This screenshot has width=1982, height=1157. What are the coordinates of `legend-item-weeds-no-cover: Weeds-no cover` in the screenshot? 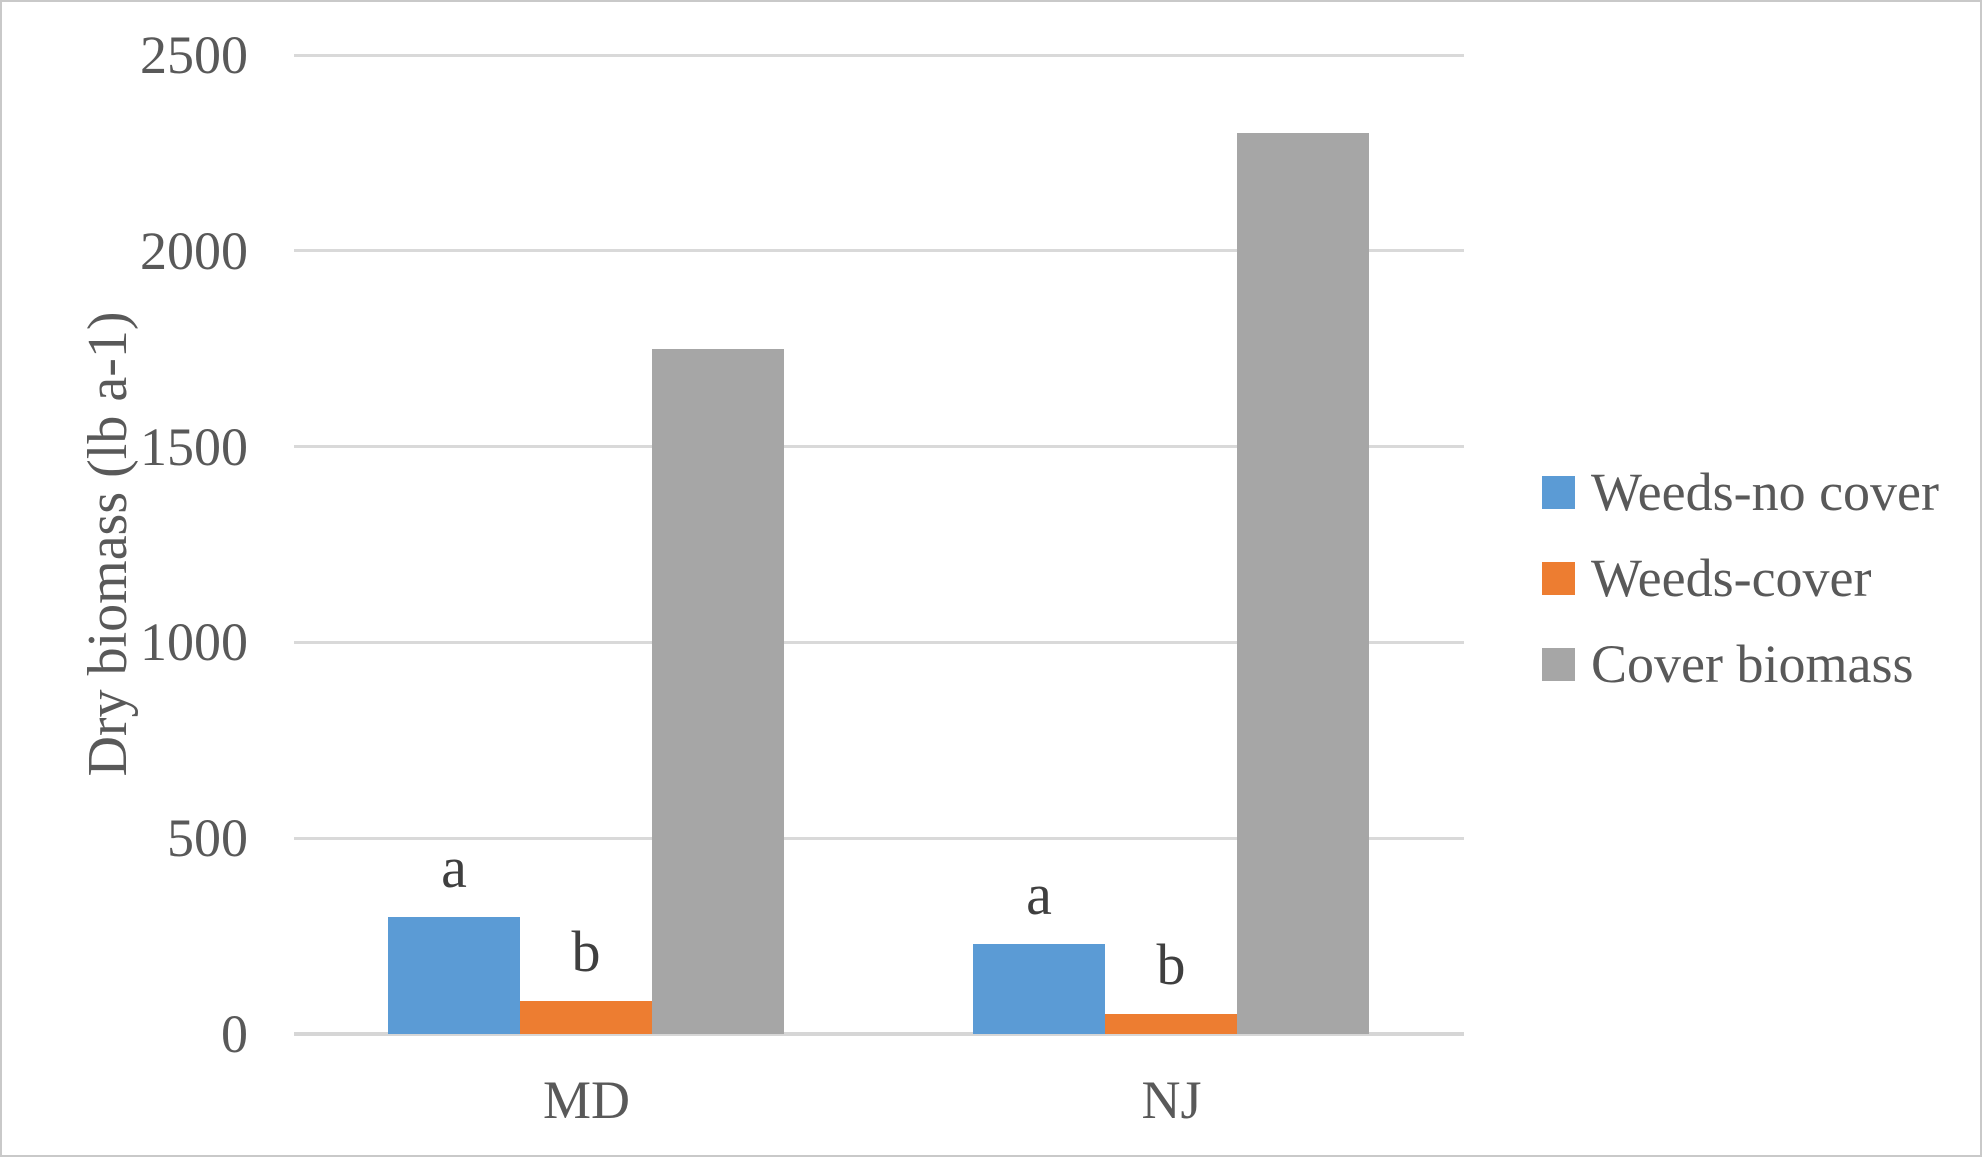 It's located at (1740, 492).